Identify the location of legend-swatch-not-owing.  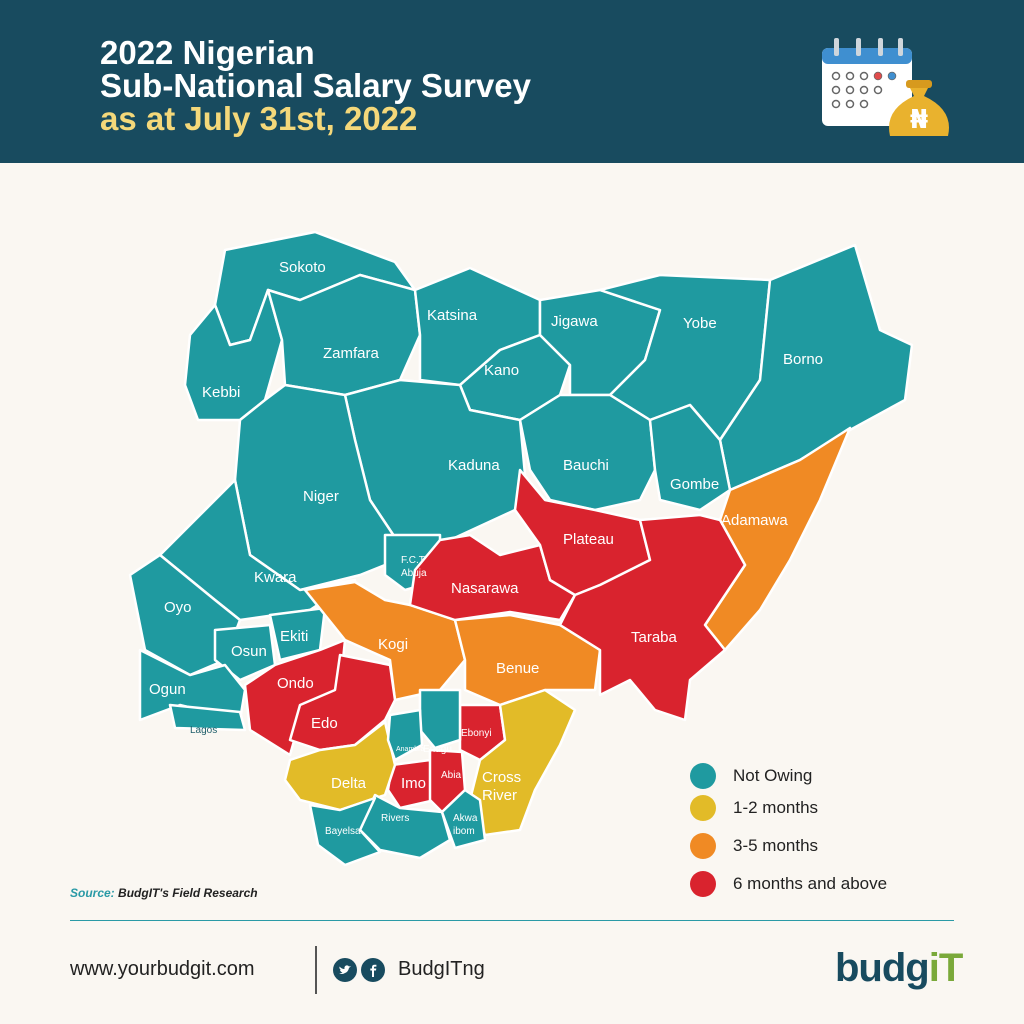
(703, 776).